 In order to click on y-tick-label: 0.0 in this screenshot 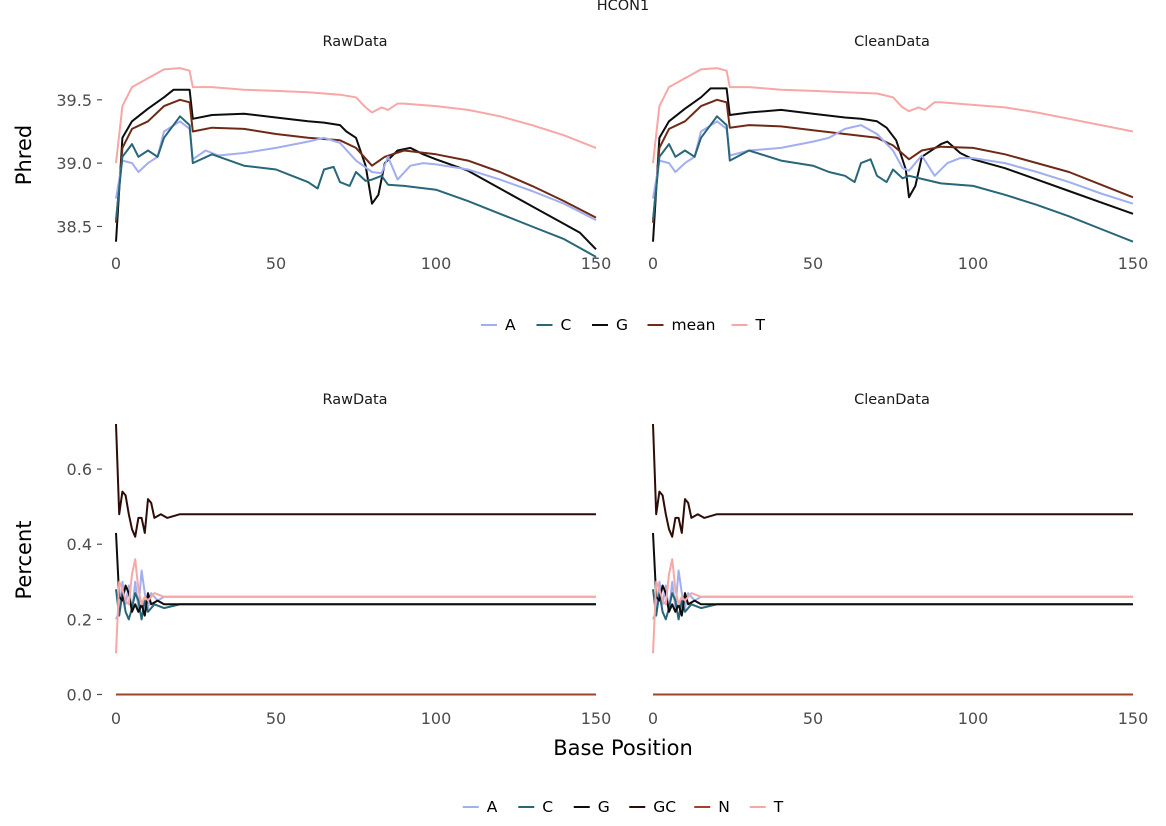, I will do `click(79, 694)`.